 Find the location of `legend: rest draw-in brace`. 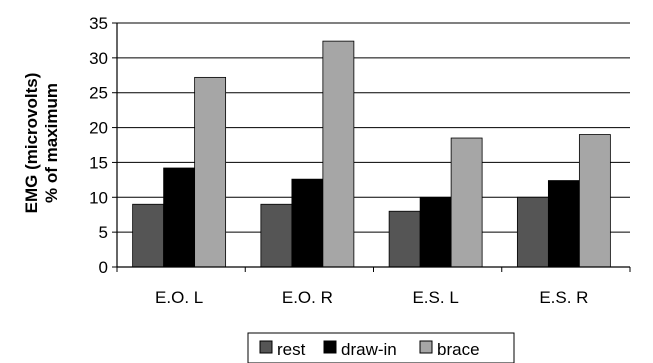

legend: rest draw-in brace is located at coordinates (381, 347).